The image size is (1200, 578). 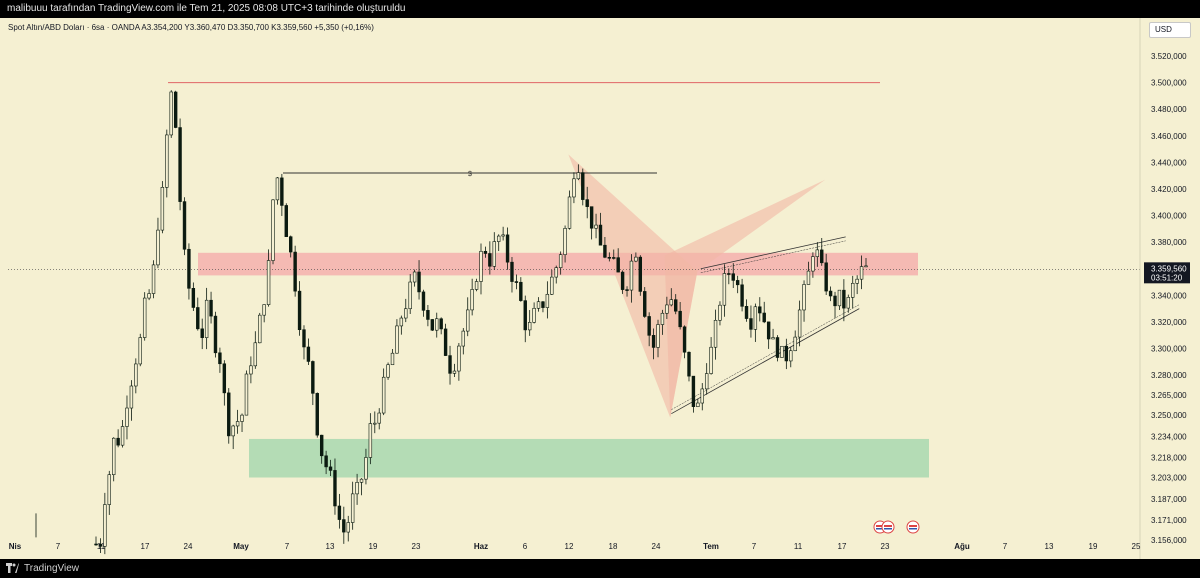 I want to click on currency-button: USD, so click(x=1170, y=30).